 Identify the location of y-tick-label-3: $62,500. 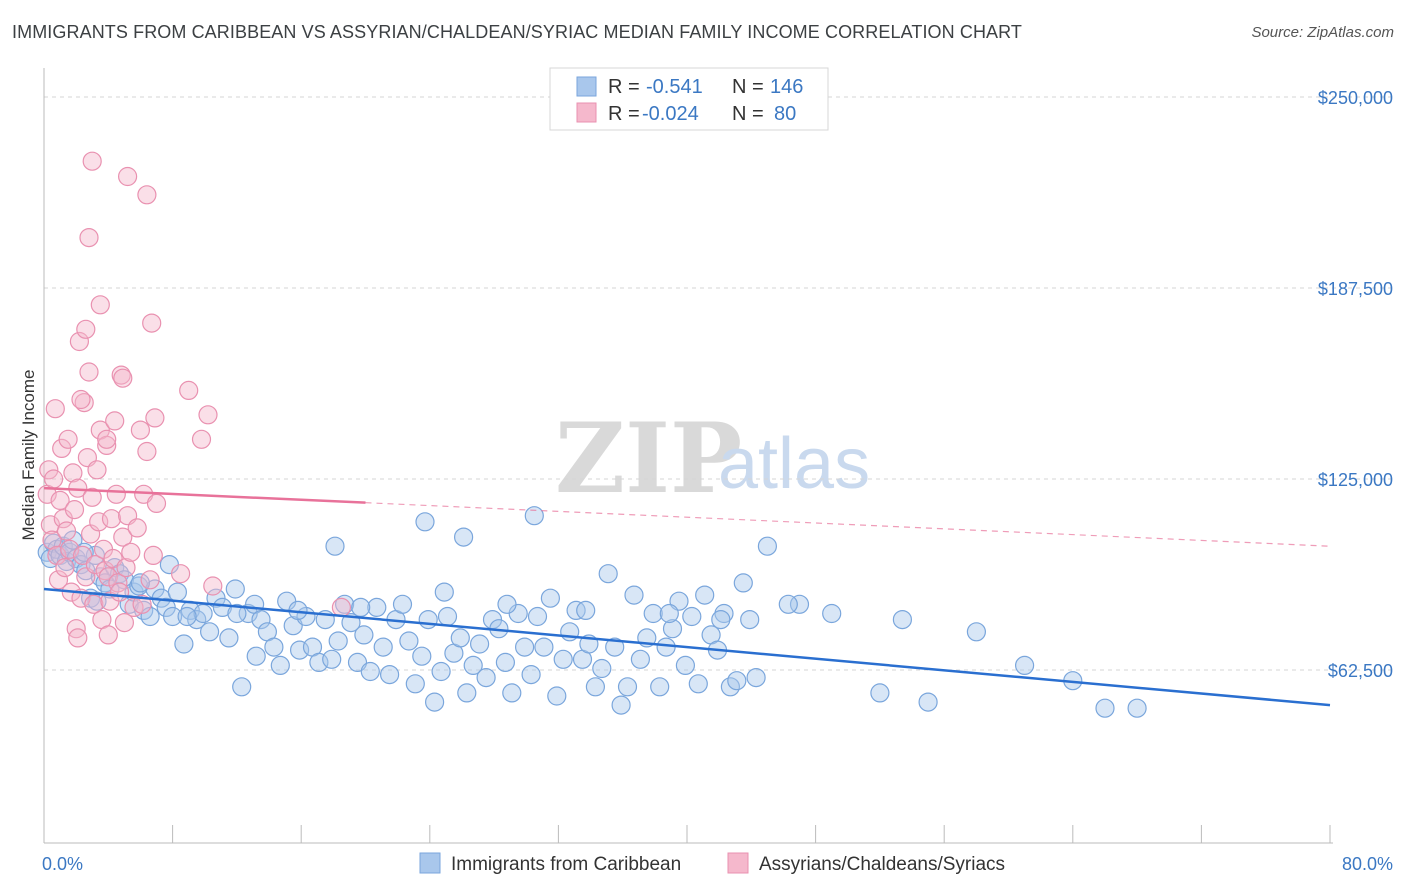
(1360, 671).